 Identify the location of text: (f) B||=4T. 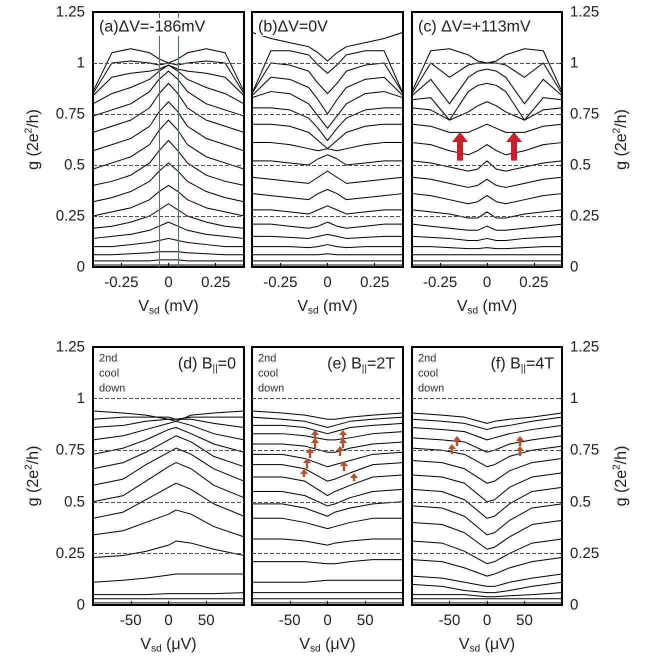
(522, 365).